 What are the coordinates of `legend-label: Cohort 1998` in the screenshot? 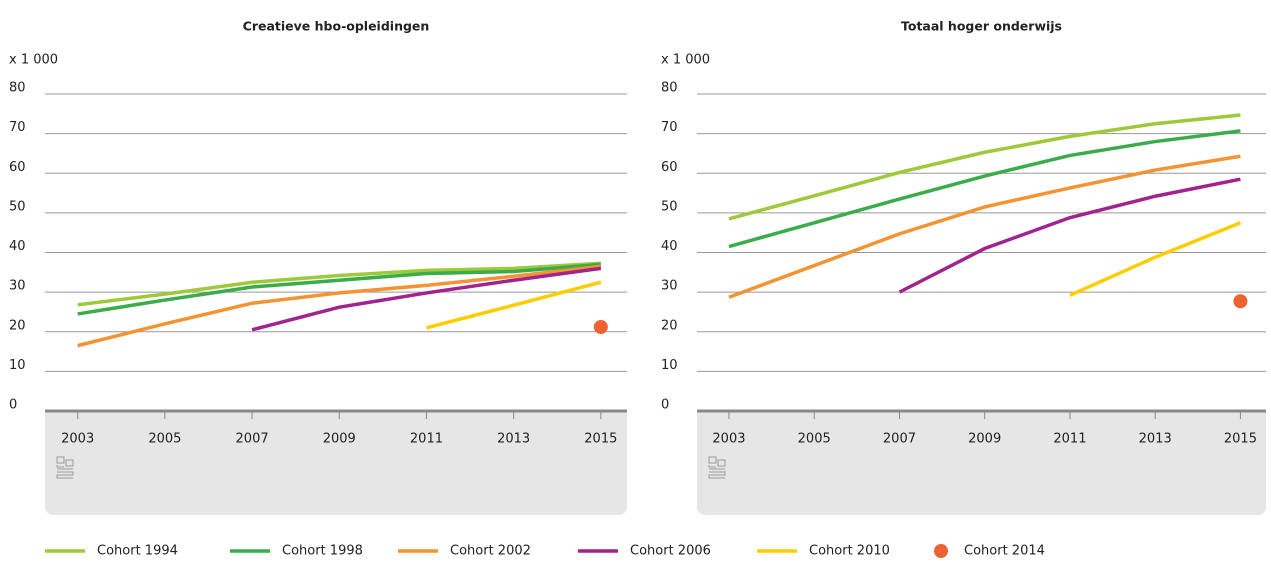 It's located at (322, 551).